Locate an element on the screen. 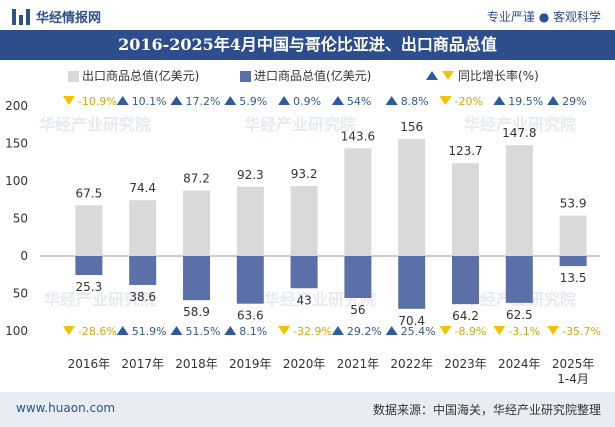 This screenshot has height=427, width=615. export-value-label: 147.8 is located at coordinates (519, 133).